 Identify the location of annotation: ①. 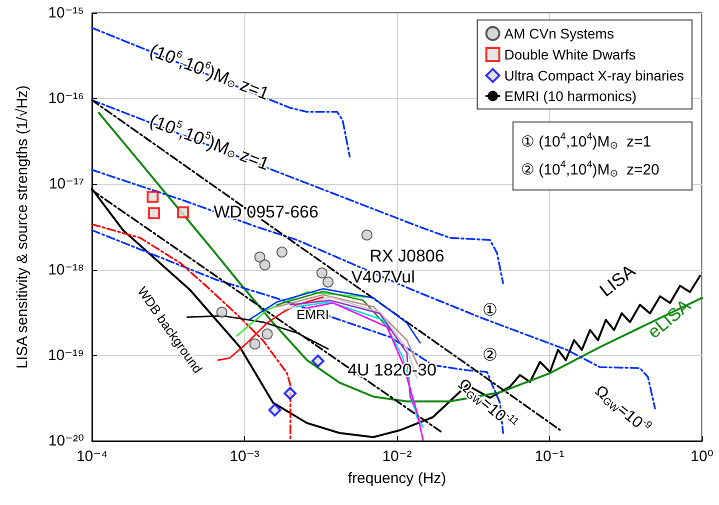
(490, 310).